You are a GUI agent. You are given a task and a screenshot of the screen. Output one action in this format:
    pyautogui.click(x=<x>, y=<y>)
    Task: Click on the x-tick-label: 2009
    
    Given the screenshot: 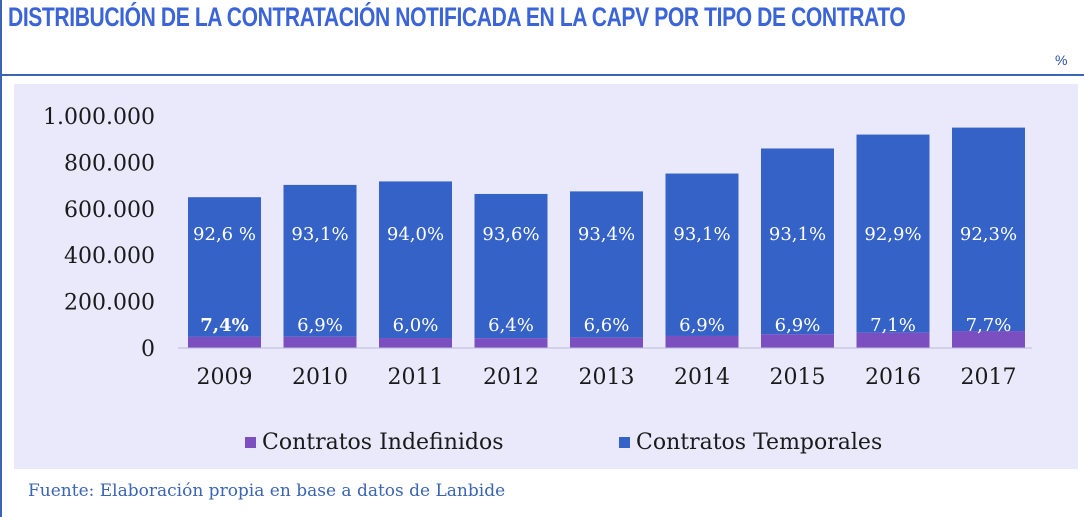 What is the action you would take?
    pyautogui.click(x=225, y=377)
    